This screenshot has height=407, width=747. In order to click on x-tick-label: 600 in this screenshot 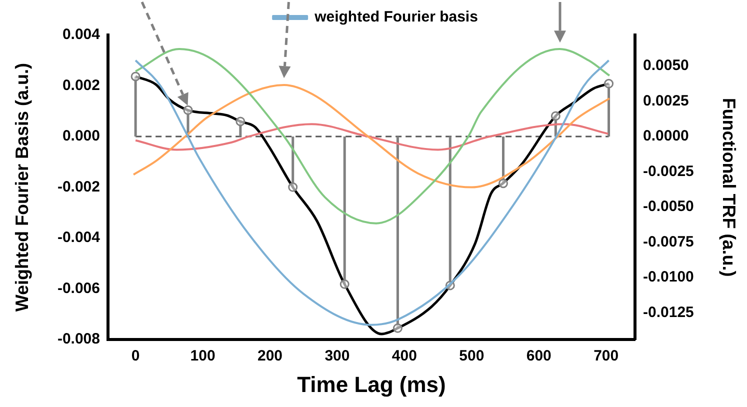, I will do `click(539, 356)`.